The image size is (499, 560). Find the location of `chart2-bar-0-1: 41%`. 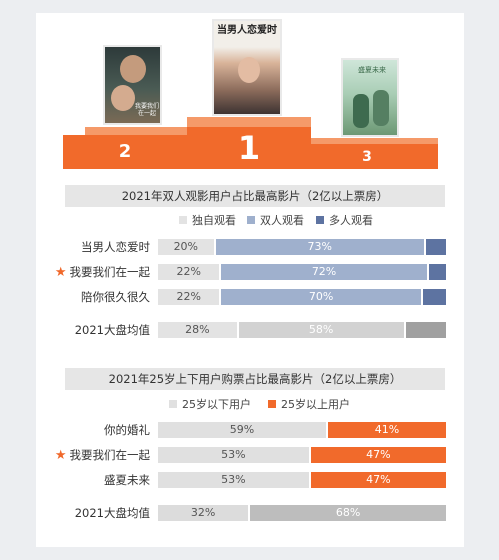

chart2-bar-0-1: 41% is located at coordinates (386, 430).